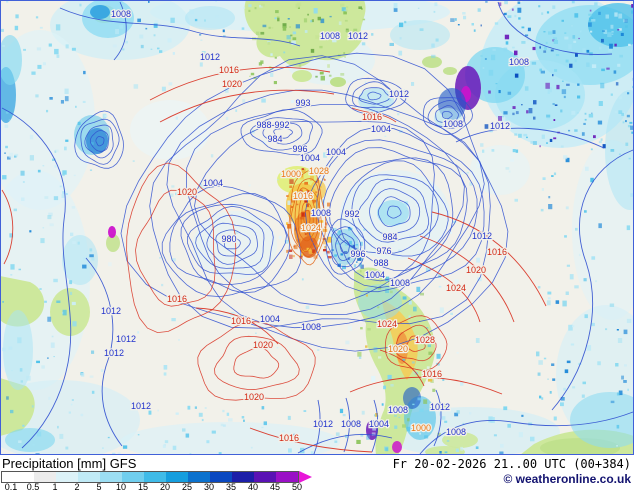 This screenshot has height=490, width=634. What do you see at coordinates (275, 486) in the screenshot?
I see `legend-value: 45` at bounding box center [275, 486].